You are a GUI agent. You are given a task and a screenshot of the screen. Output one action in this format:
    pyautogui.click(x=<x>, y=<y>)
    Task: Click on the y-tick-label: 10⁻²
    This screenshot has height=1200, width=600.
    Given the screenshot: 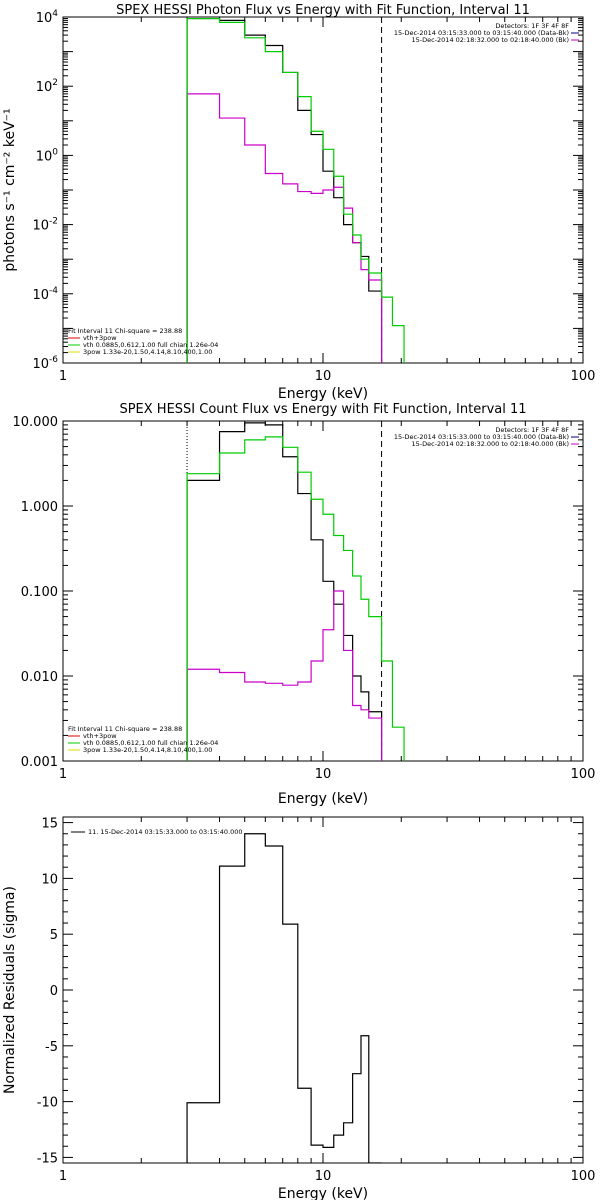 What is the action you would take?
    pyautogui.click(x=45, y=225)
    